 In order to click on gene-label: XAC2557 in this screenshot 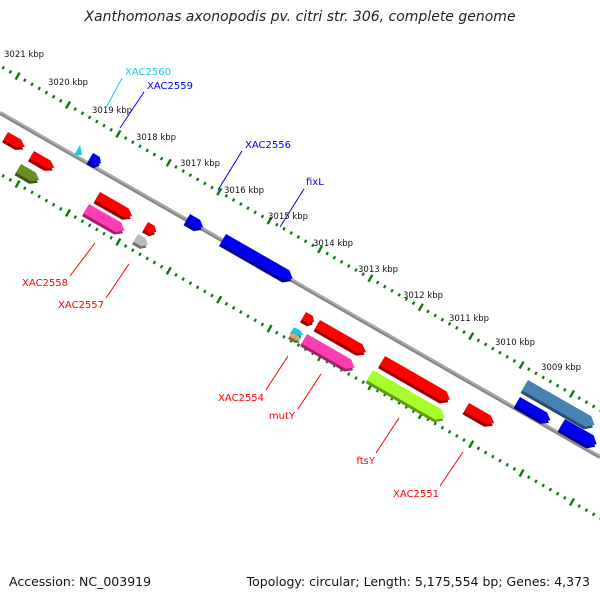, I will do `click(81, 305)`.